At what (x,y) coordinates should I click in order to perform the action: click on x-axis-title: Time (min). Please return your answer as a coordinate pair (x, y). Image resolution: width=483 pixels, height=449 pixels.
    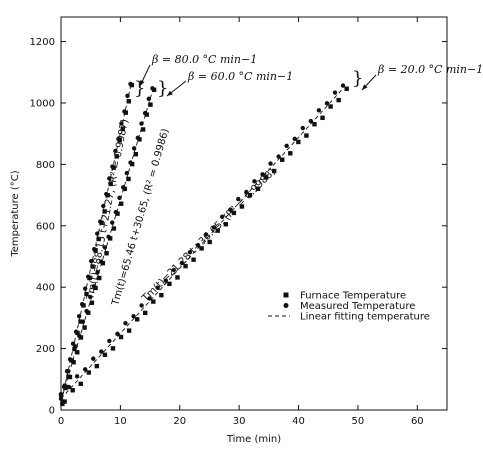
    Looking at the image, I should click on (253, 439).